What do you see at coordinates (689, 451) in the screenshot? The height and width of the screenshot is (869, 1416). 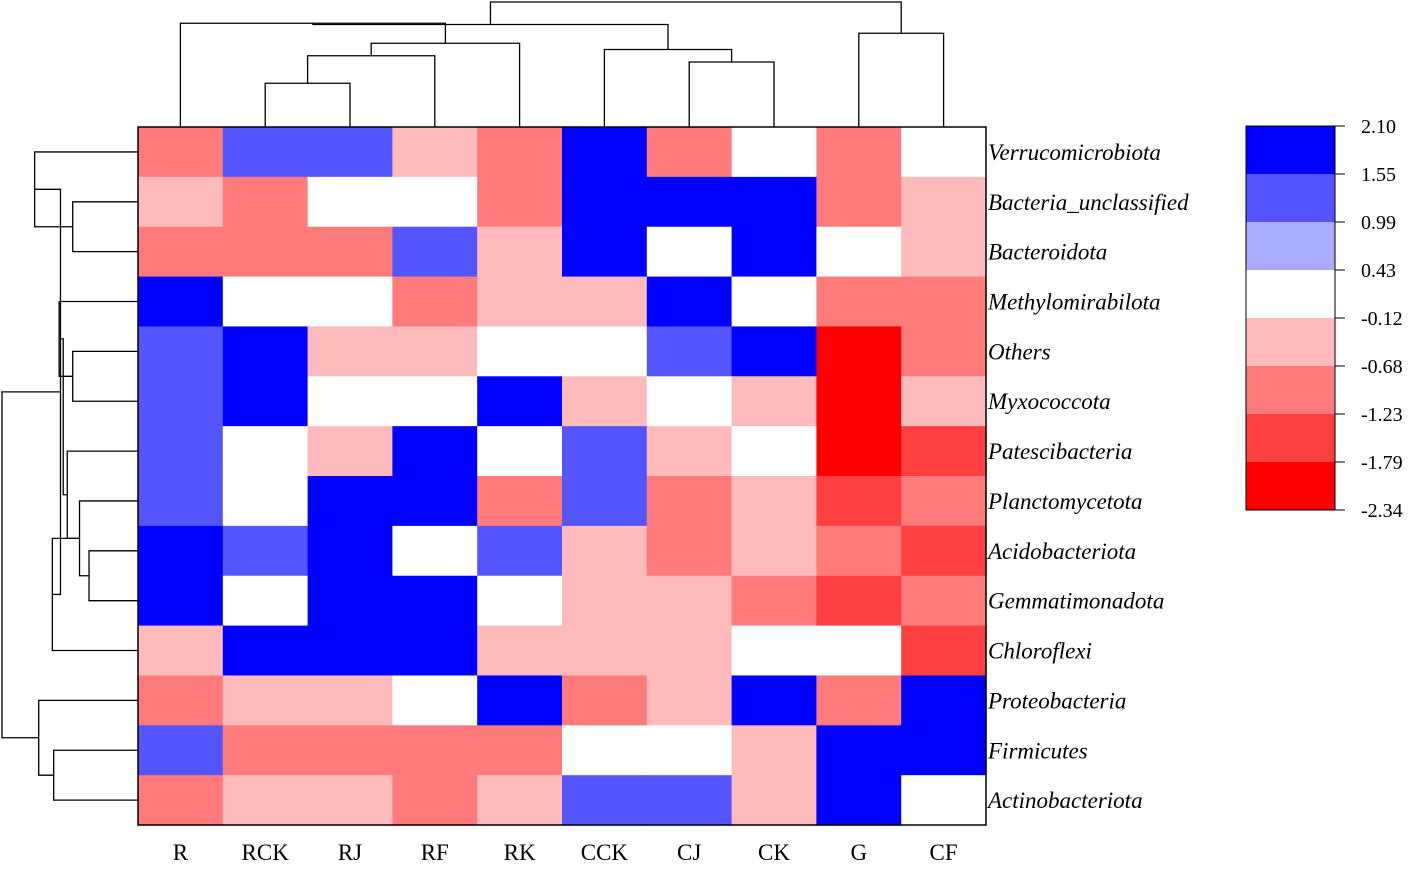 I see `cell-patescibacteria-cj` at bounding box center [689, 451].